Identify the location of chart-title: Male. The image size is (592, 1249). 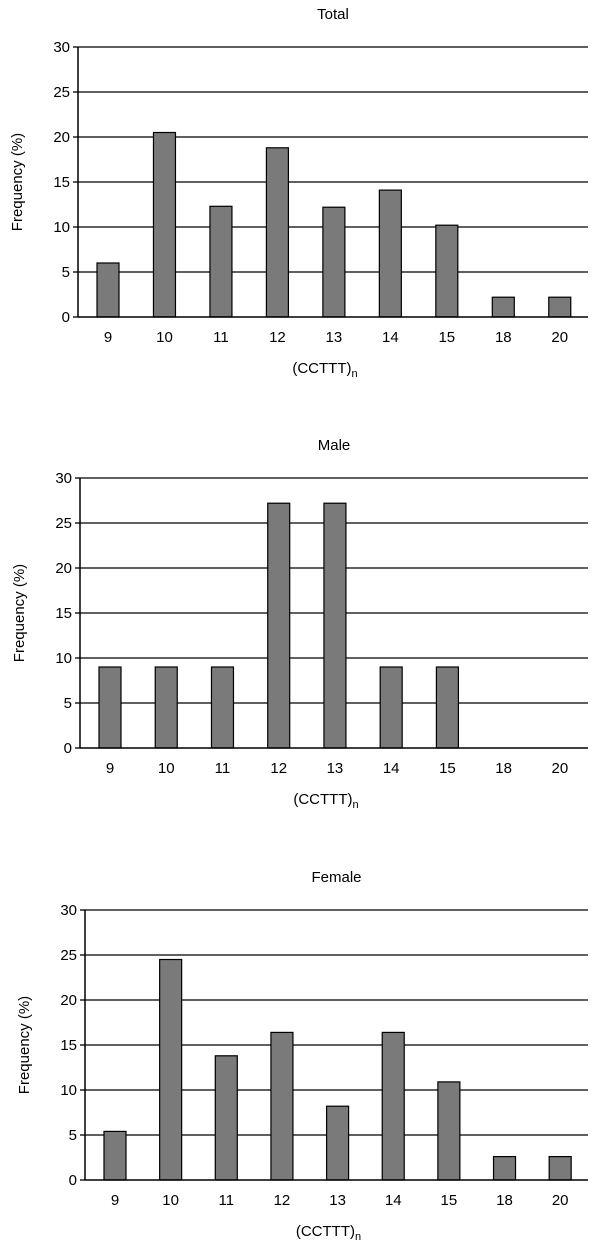
(334, 445).